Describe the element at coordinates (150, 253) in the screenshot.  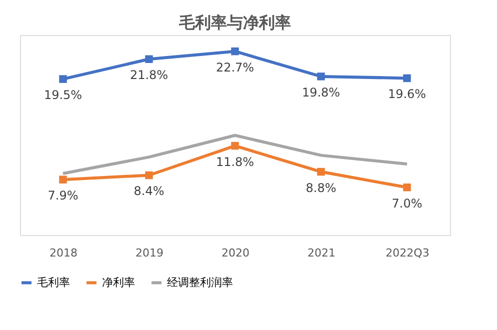
I see `x-tick-label: 2019` at that location.